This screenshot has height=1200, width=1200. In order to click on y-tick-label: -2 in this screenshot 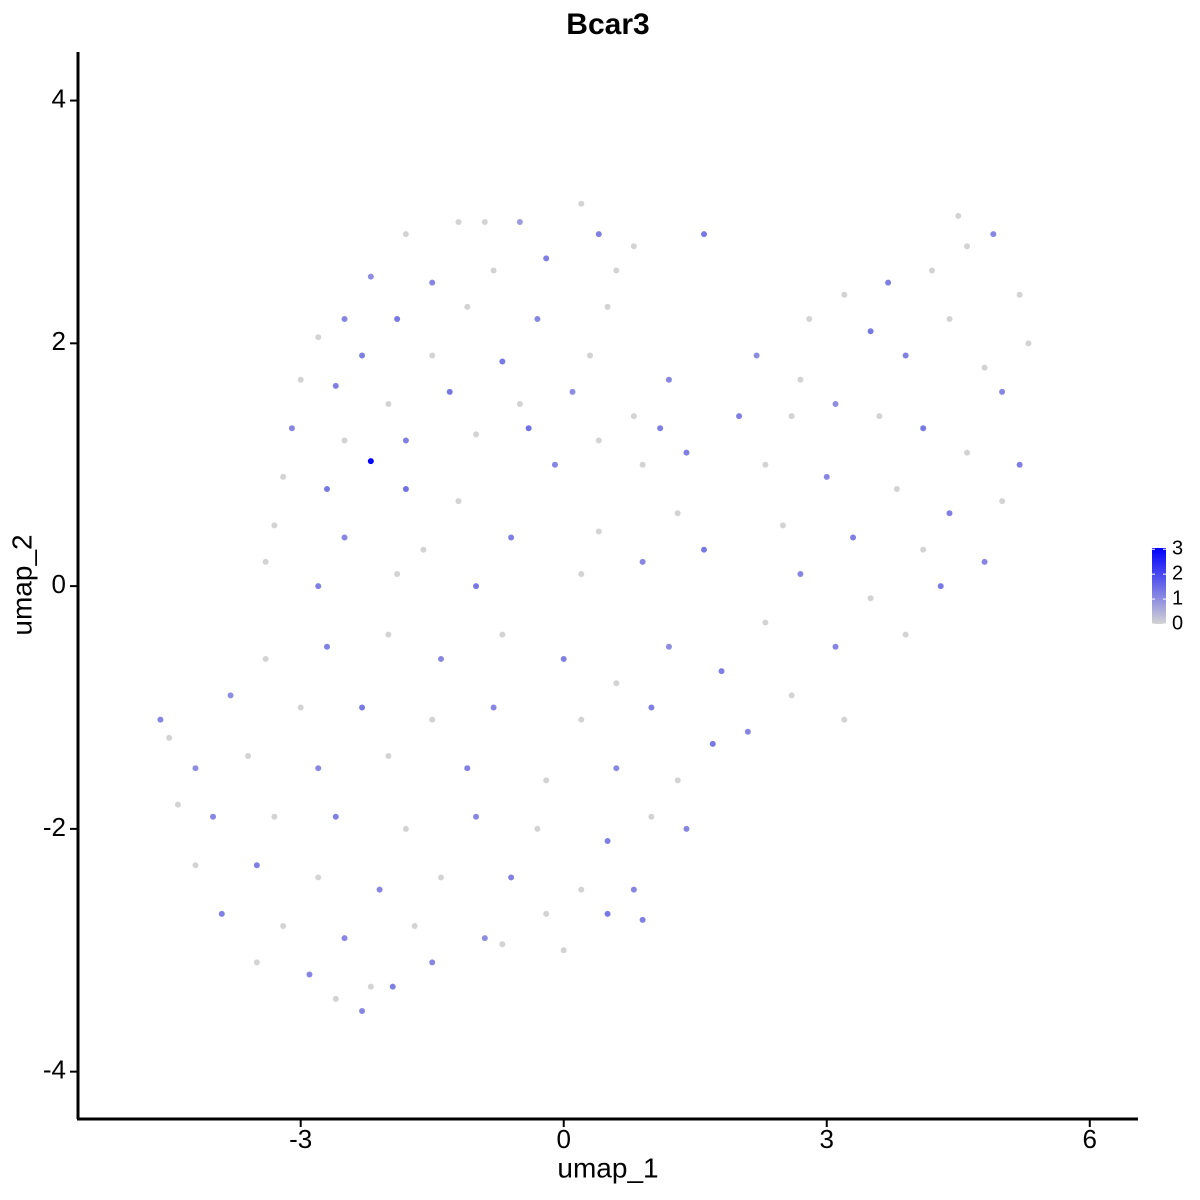, I will do `click(54, 827)`.